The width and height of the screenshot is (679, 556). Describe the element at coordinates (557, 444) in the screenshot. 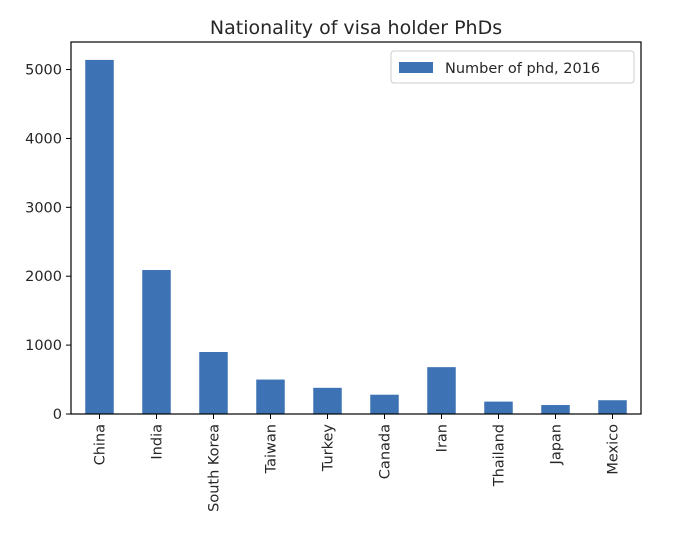

I see `x-tick-label: Japan` at that location.